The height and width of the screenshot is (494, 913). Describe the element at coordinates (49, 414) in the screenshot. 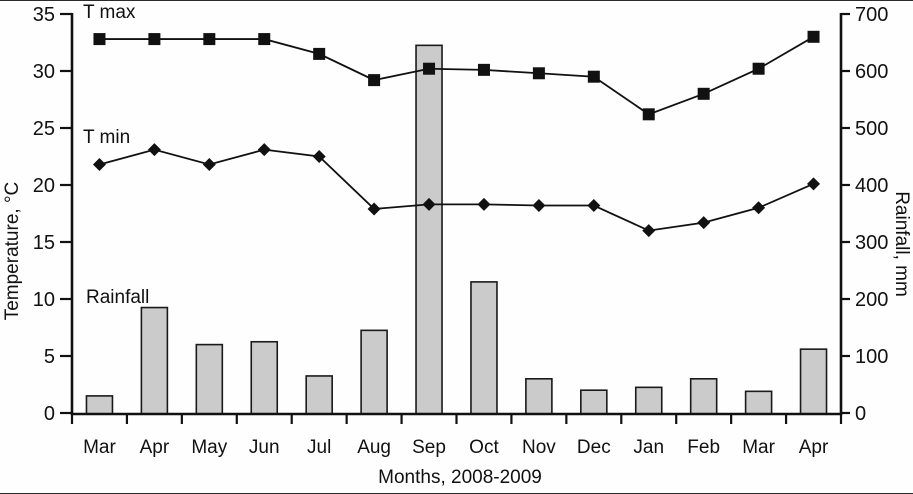

I see `left-axis-tick-label: 0` at that location.